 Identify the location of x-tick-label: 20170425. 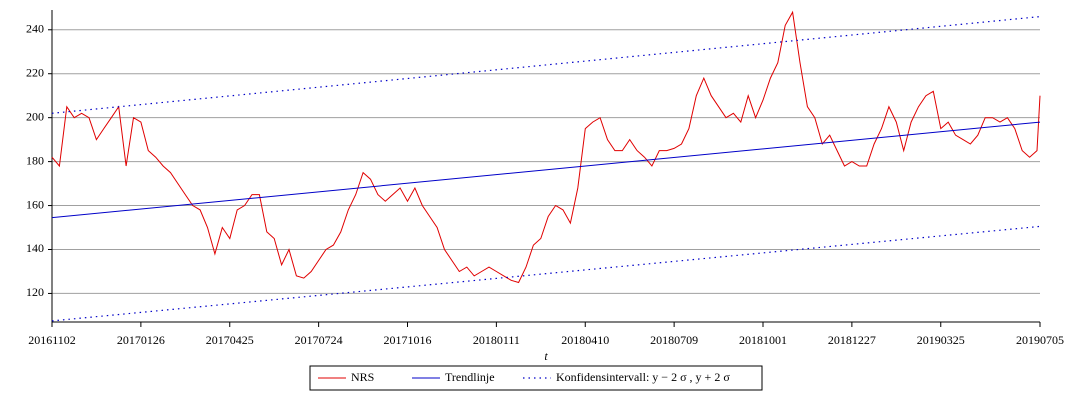
(230, 340).